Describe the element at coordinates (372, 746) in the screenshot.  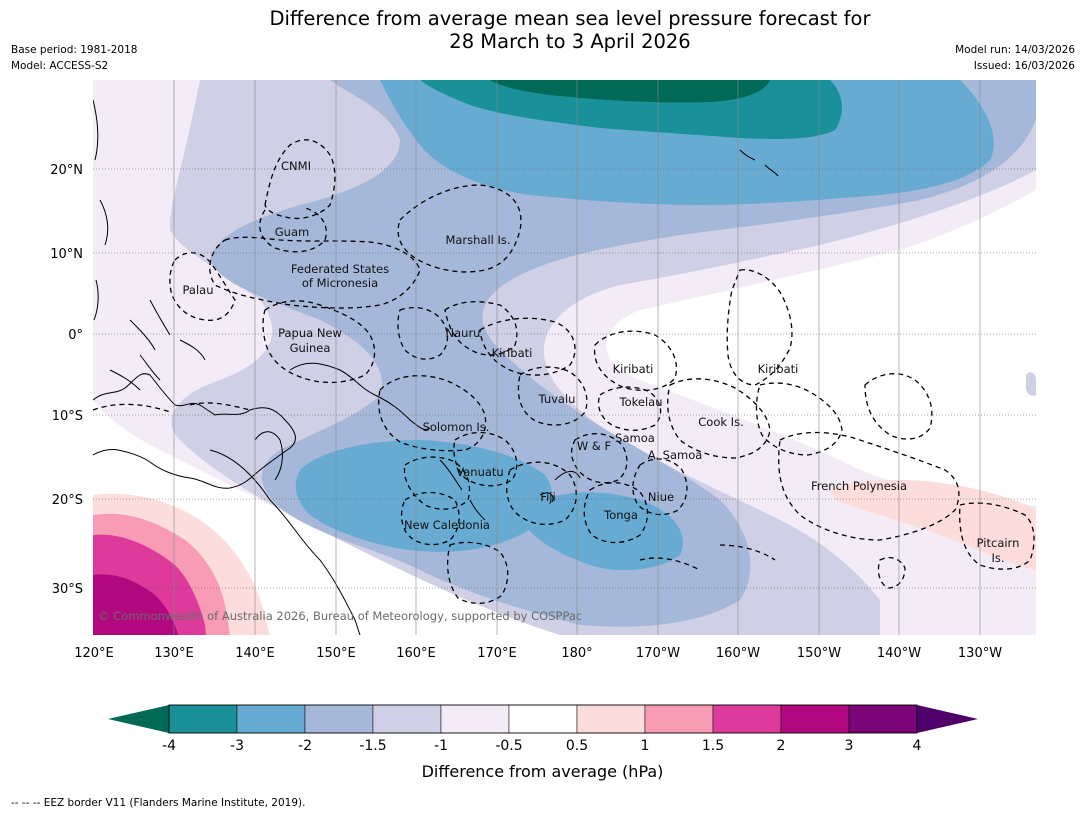
I see `colorbar-tick-label: -1.5` at that location.